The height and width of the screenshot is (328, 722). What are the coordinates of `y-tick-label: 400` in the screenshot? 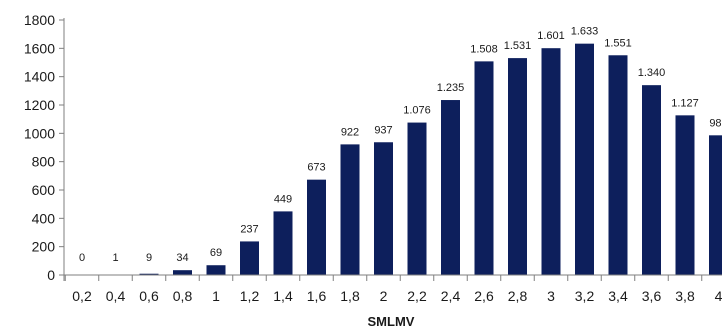 It's located at (44, 218).